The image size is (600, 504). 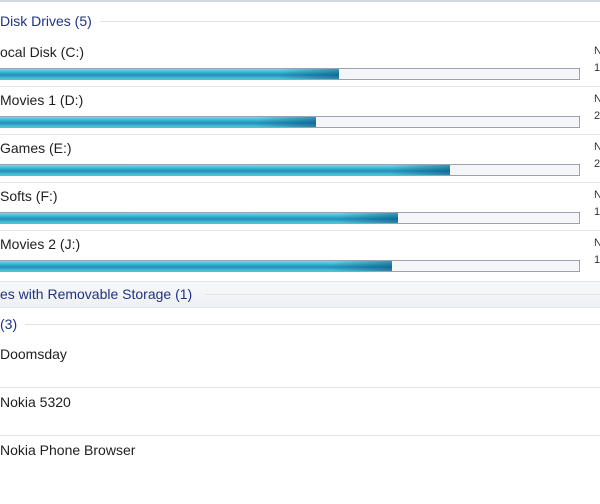 I want to click on drive-item-j: Movies 2 (J:) N 1, so click(x=300, y=255).